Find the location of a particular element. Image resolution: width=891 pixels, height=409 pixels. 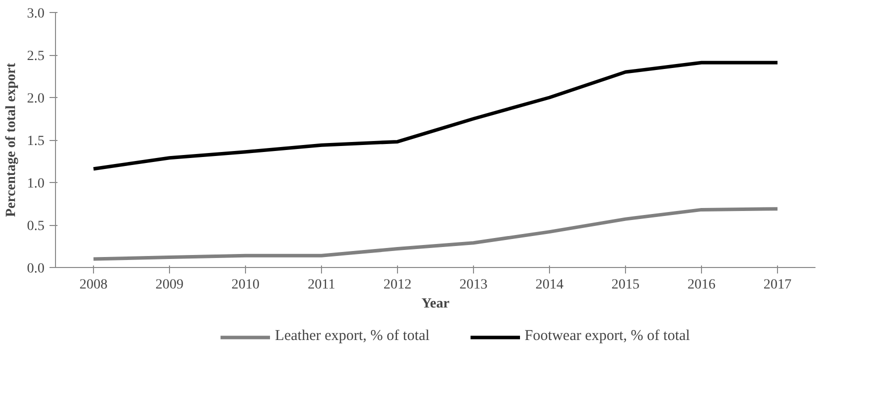

y-tick-label: 0.5 is located at coordinates (35, 226).